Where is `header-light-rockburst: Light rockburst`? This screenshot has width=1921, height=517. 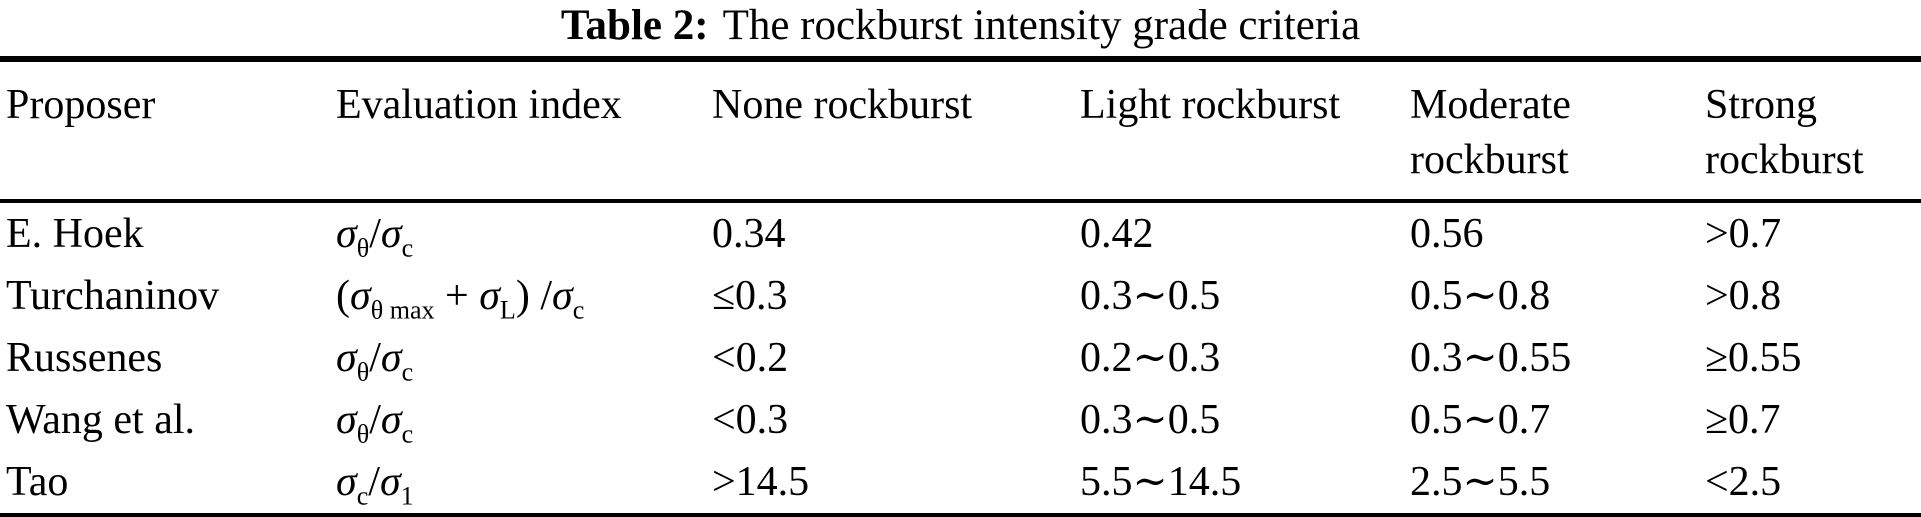 header-light-rockburst: Light rockburst is located at coordinates (1245, 131).